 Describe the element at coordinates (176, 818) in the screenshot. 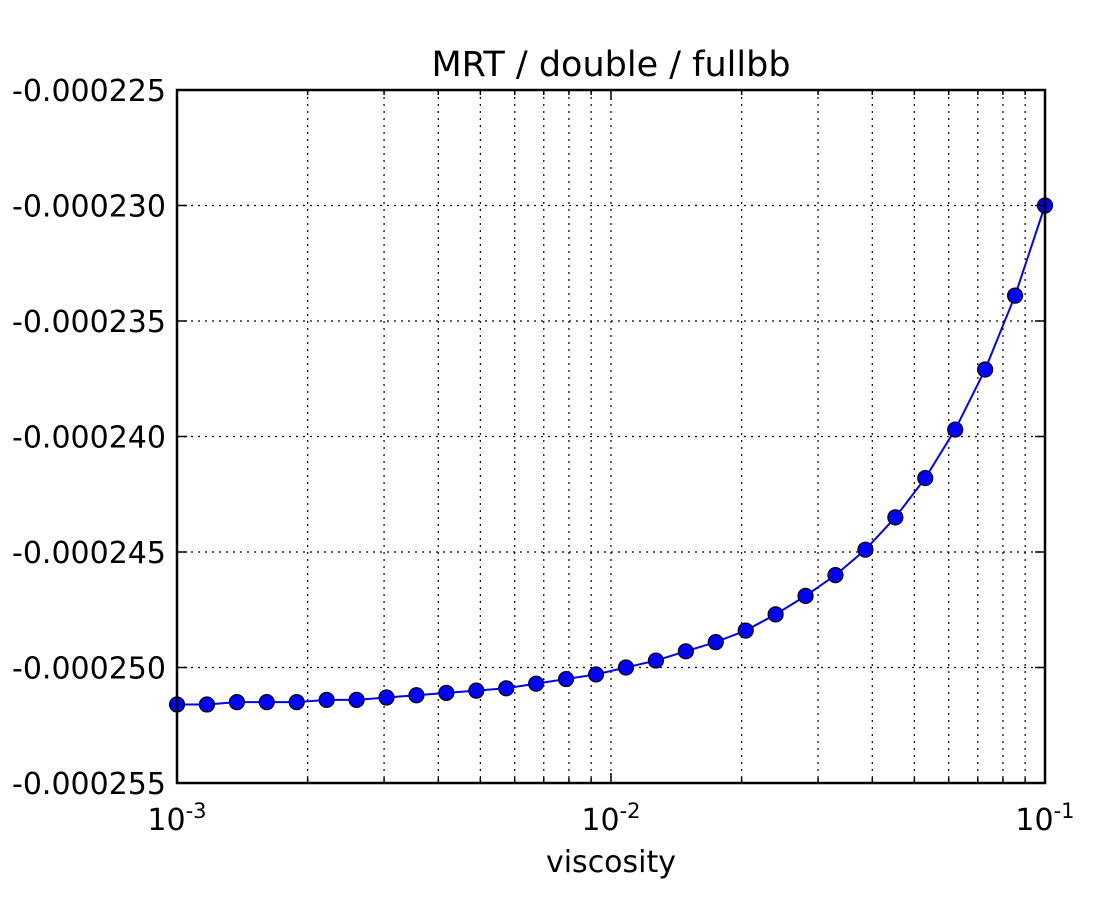

I see `x-tick-label: 10⁻³` at that location.